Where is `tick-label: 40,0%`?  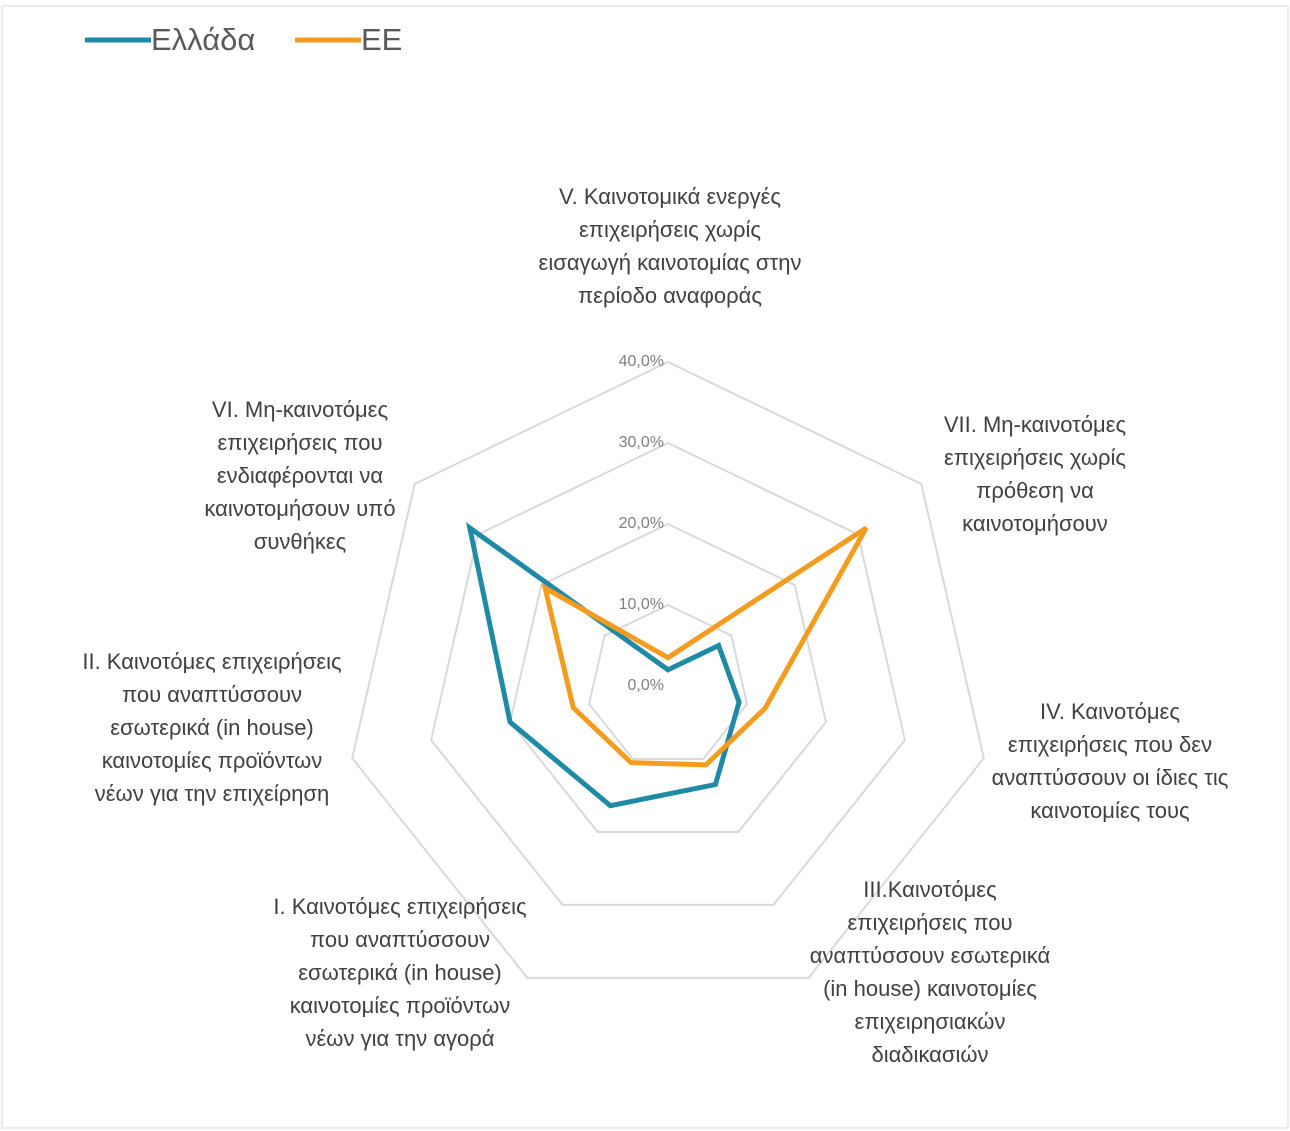
tick-label: 40,0% is located at coordinates (641, 361).